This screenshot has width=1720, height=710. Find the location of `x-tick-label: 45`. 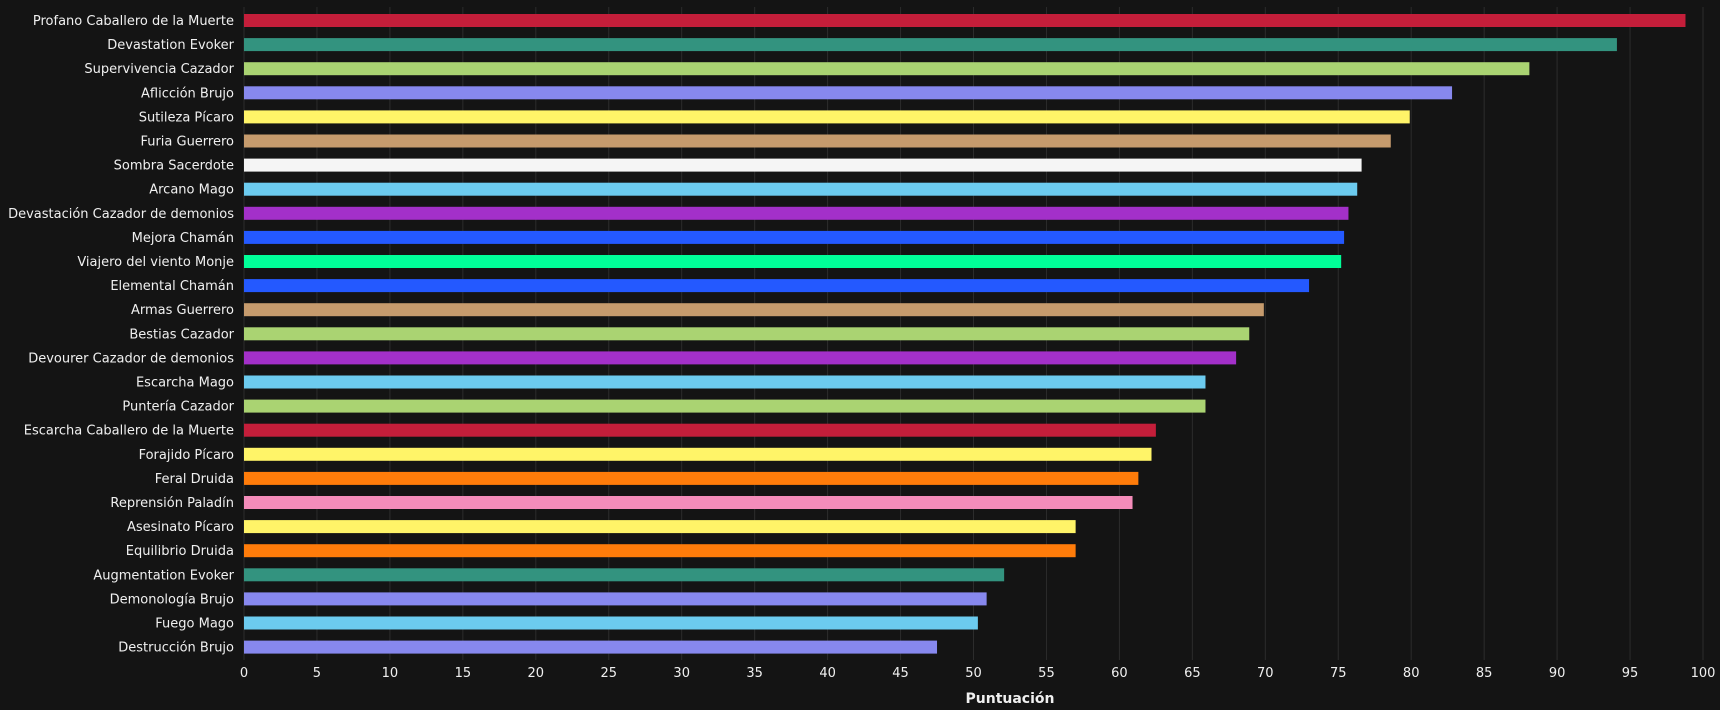

x-tick-label: 45 is located at coordinates (900, 673).